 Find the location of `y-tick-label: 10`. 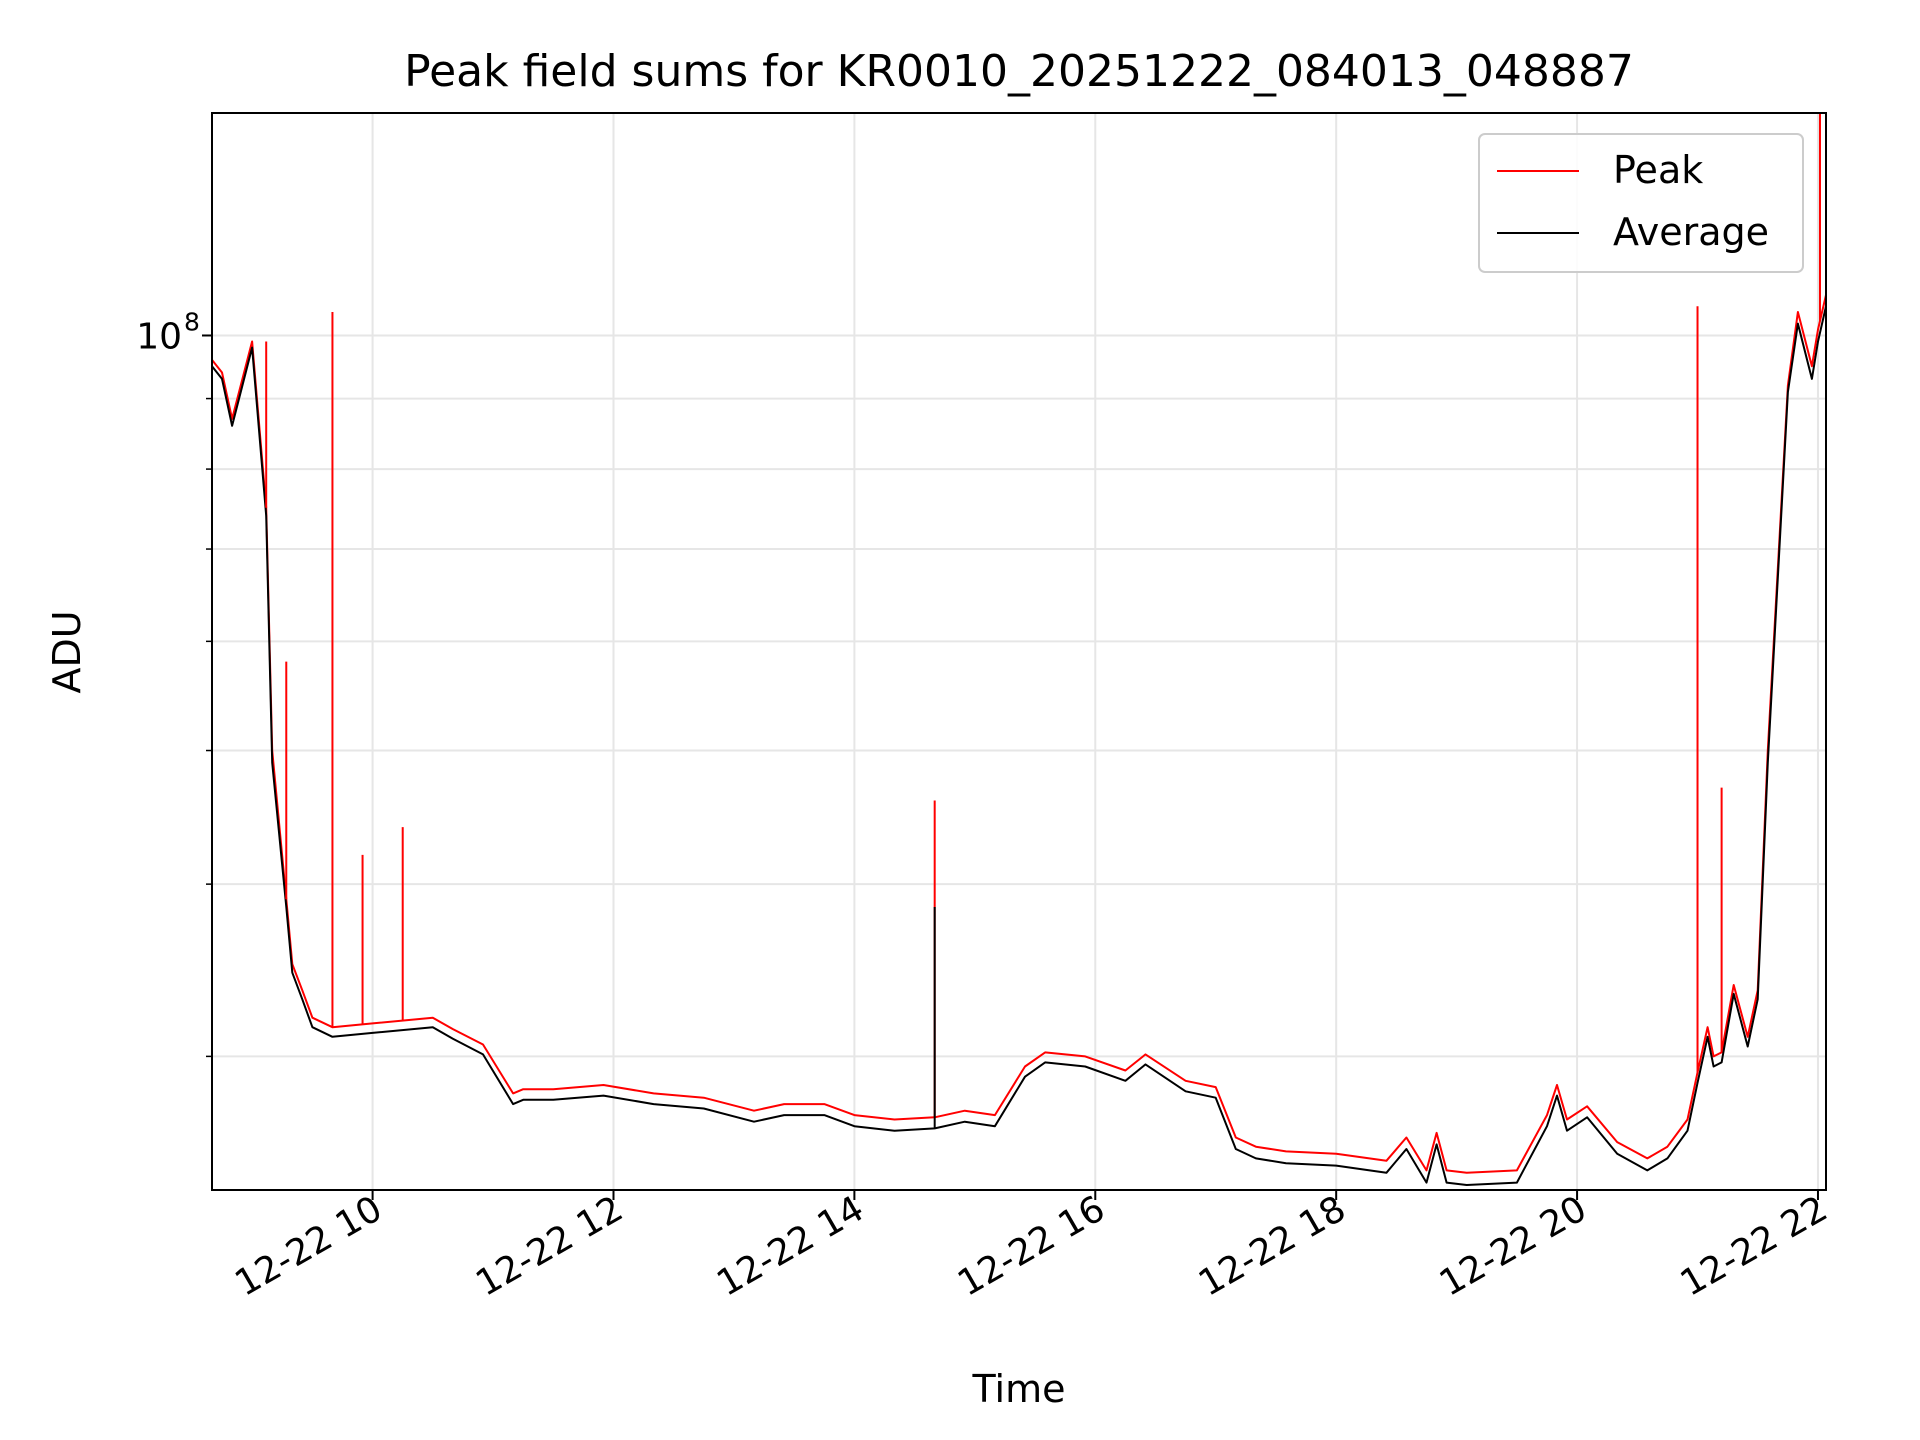

y-tick-label: 10 is located at coordinates (159, 336).